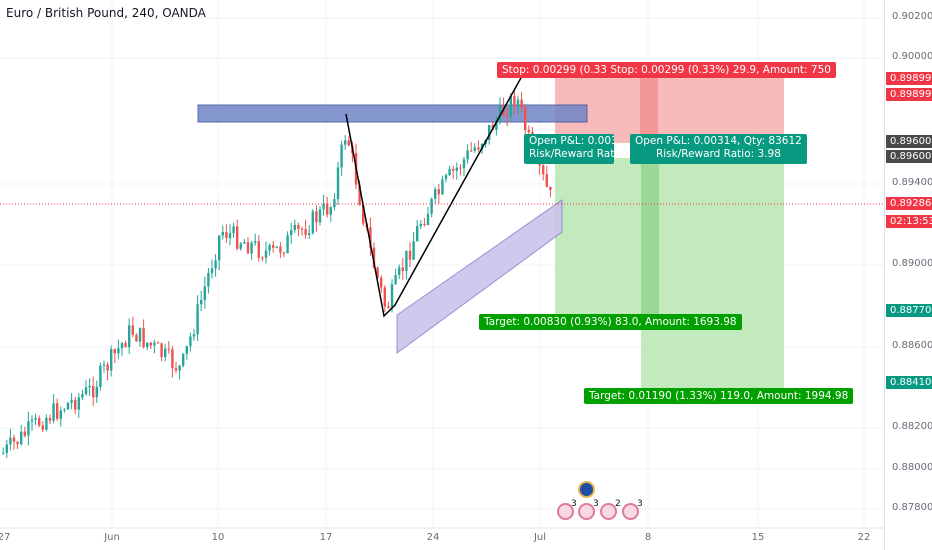 The image size is (932, 550). I want to click on resistance-zone, so click(392, 113).